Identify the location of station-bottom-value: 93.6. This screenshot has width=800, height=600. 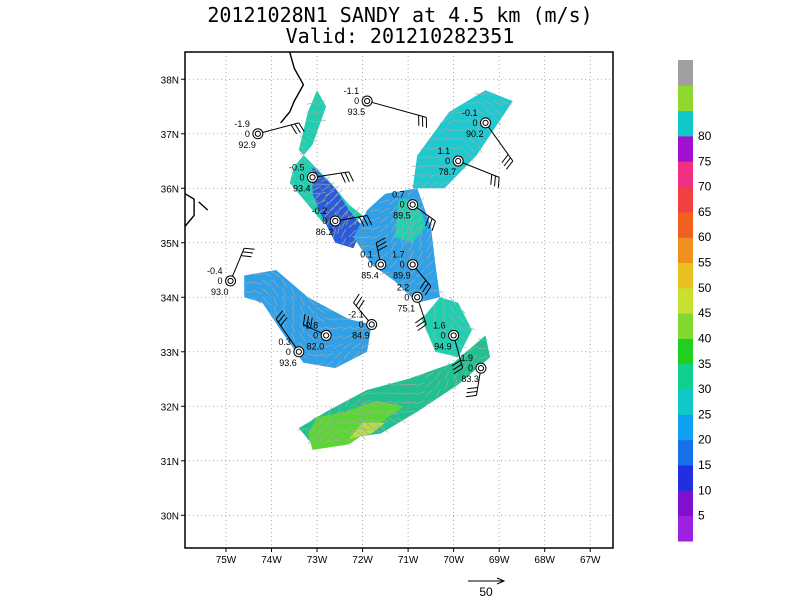
(288, 363).